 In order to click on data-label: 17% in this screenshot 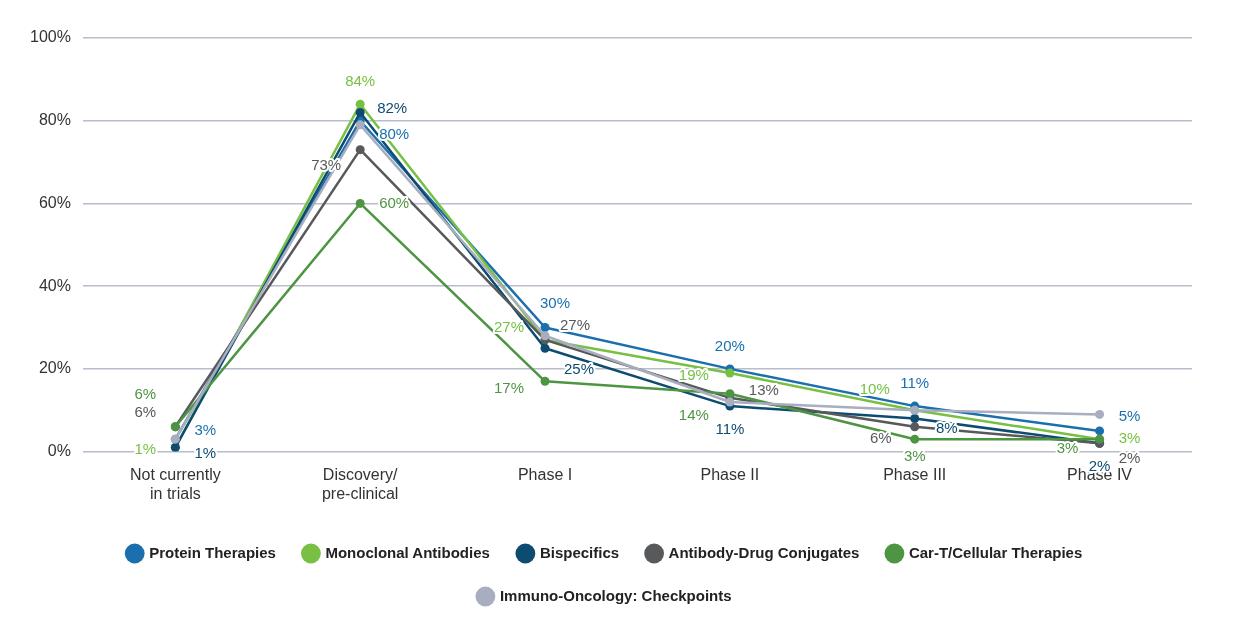, I will do `click(509, 388)`.